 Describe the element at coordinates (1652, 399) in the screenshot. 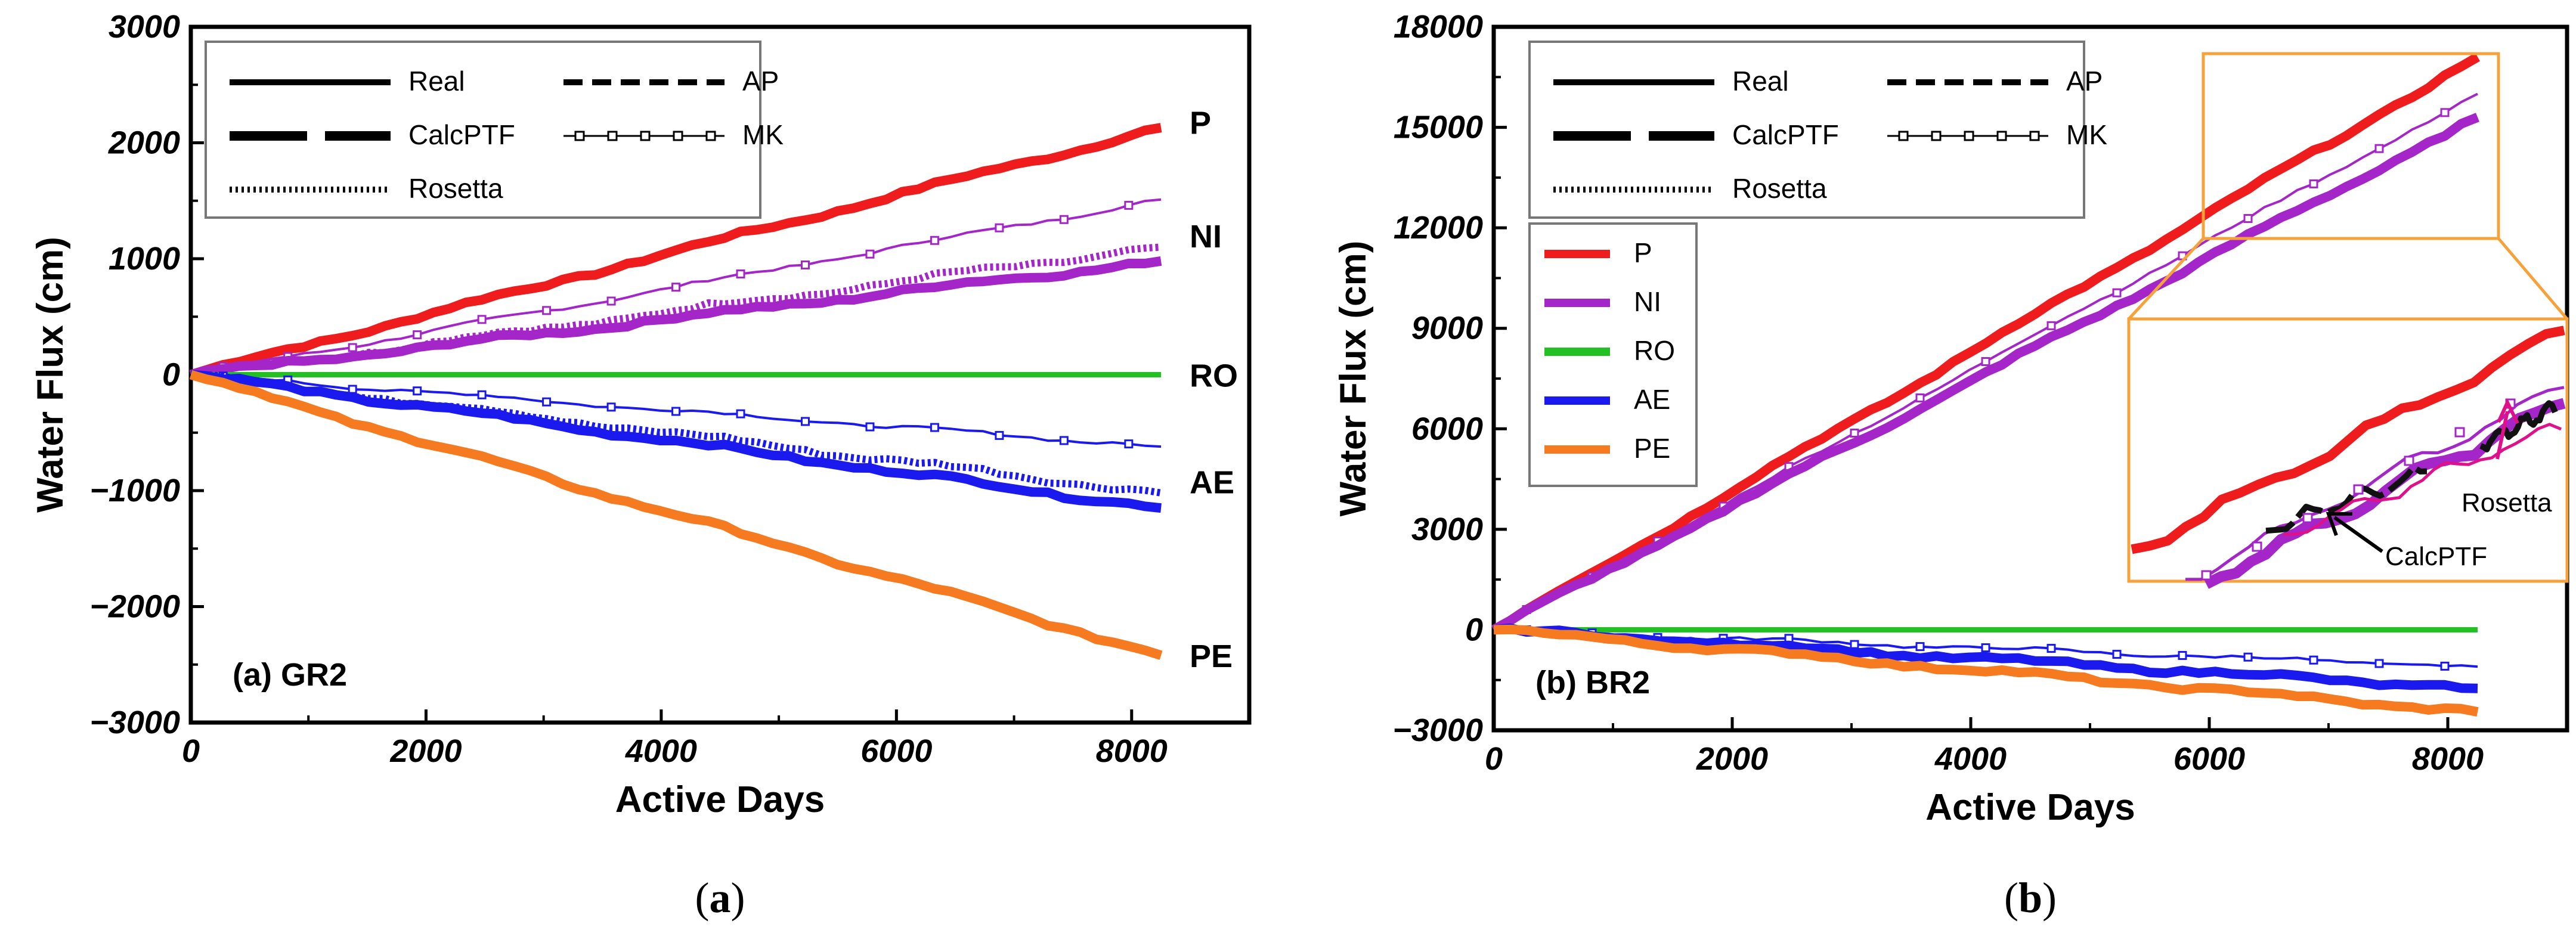

I see `legend-label-ae: AE` at that location.